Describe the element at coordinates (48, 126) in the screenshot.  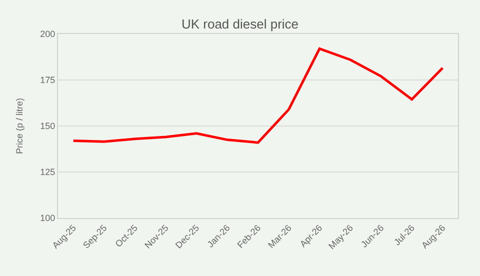
I see `y-tick-label: 150` at that location.